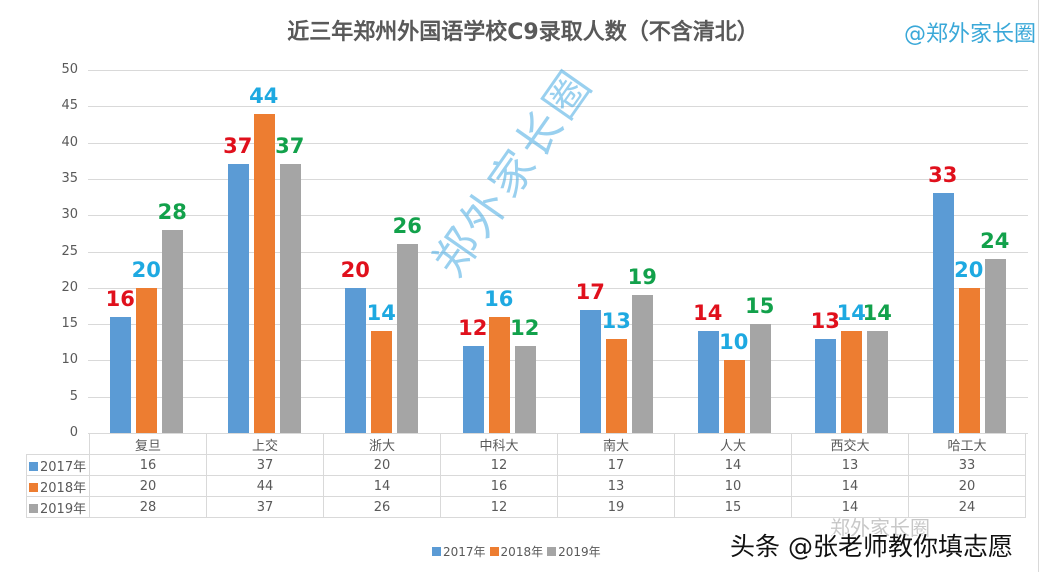 The image size is (1046, 573). What do you see at coordinates (616, 444) in the screenshot?
I see `category-label: 南大` at bounding box center [616, 444].